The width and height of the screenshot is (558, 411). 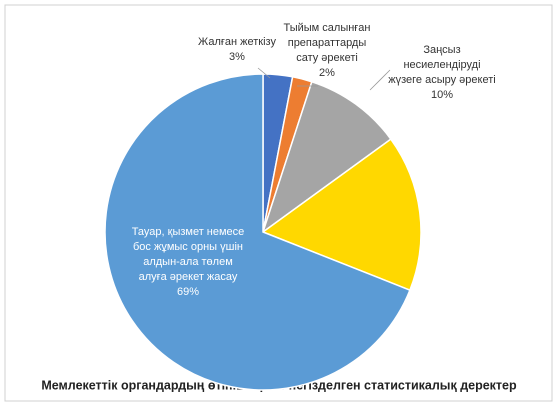 I want to click on slice-label: Жалған жеткізу, so click(x=237, y=42).